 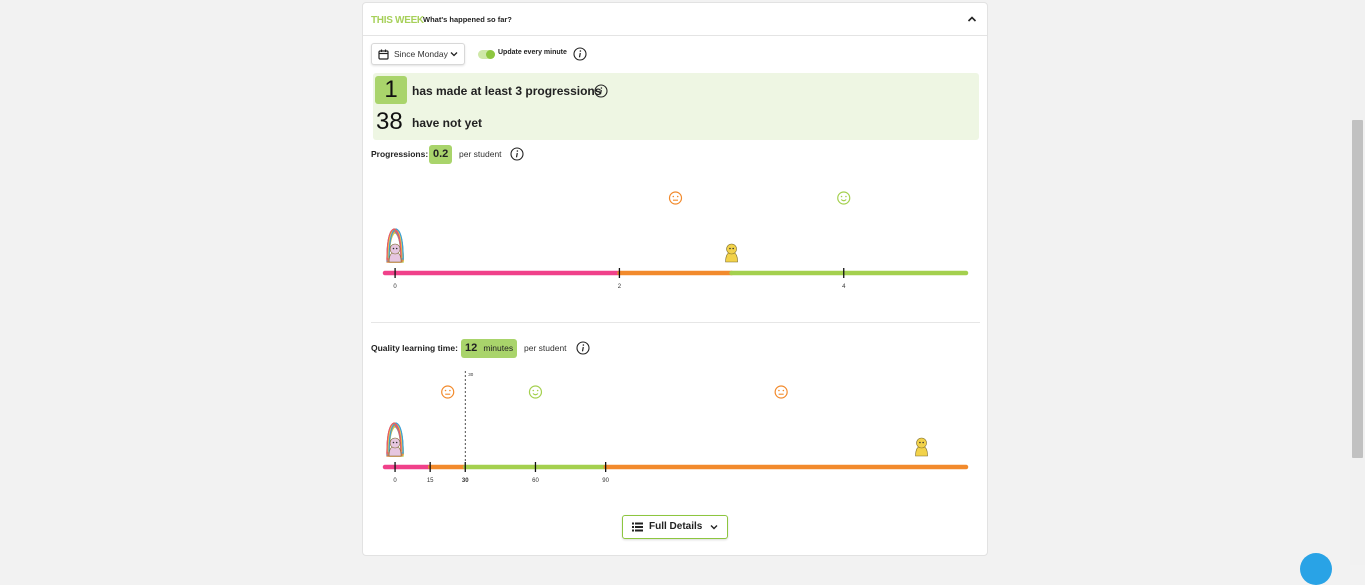 I want to click on quality-time-value: 12 minutes, so click(x=489, y=348).